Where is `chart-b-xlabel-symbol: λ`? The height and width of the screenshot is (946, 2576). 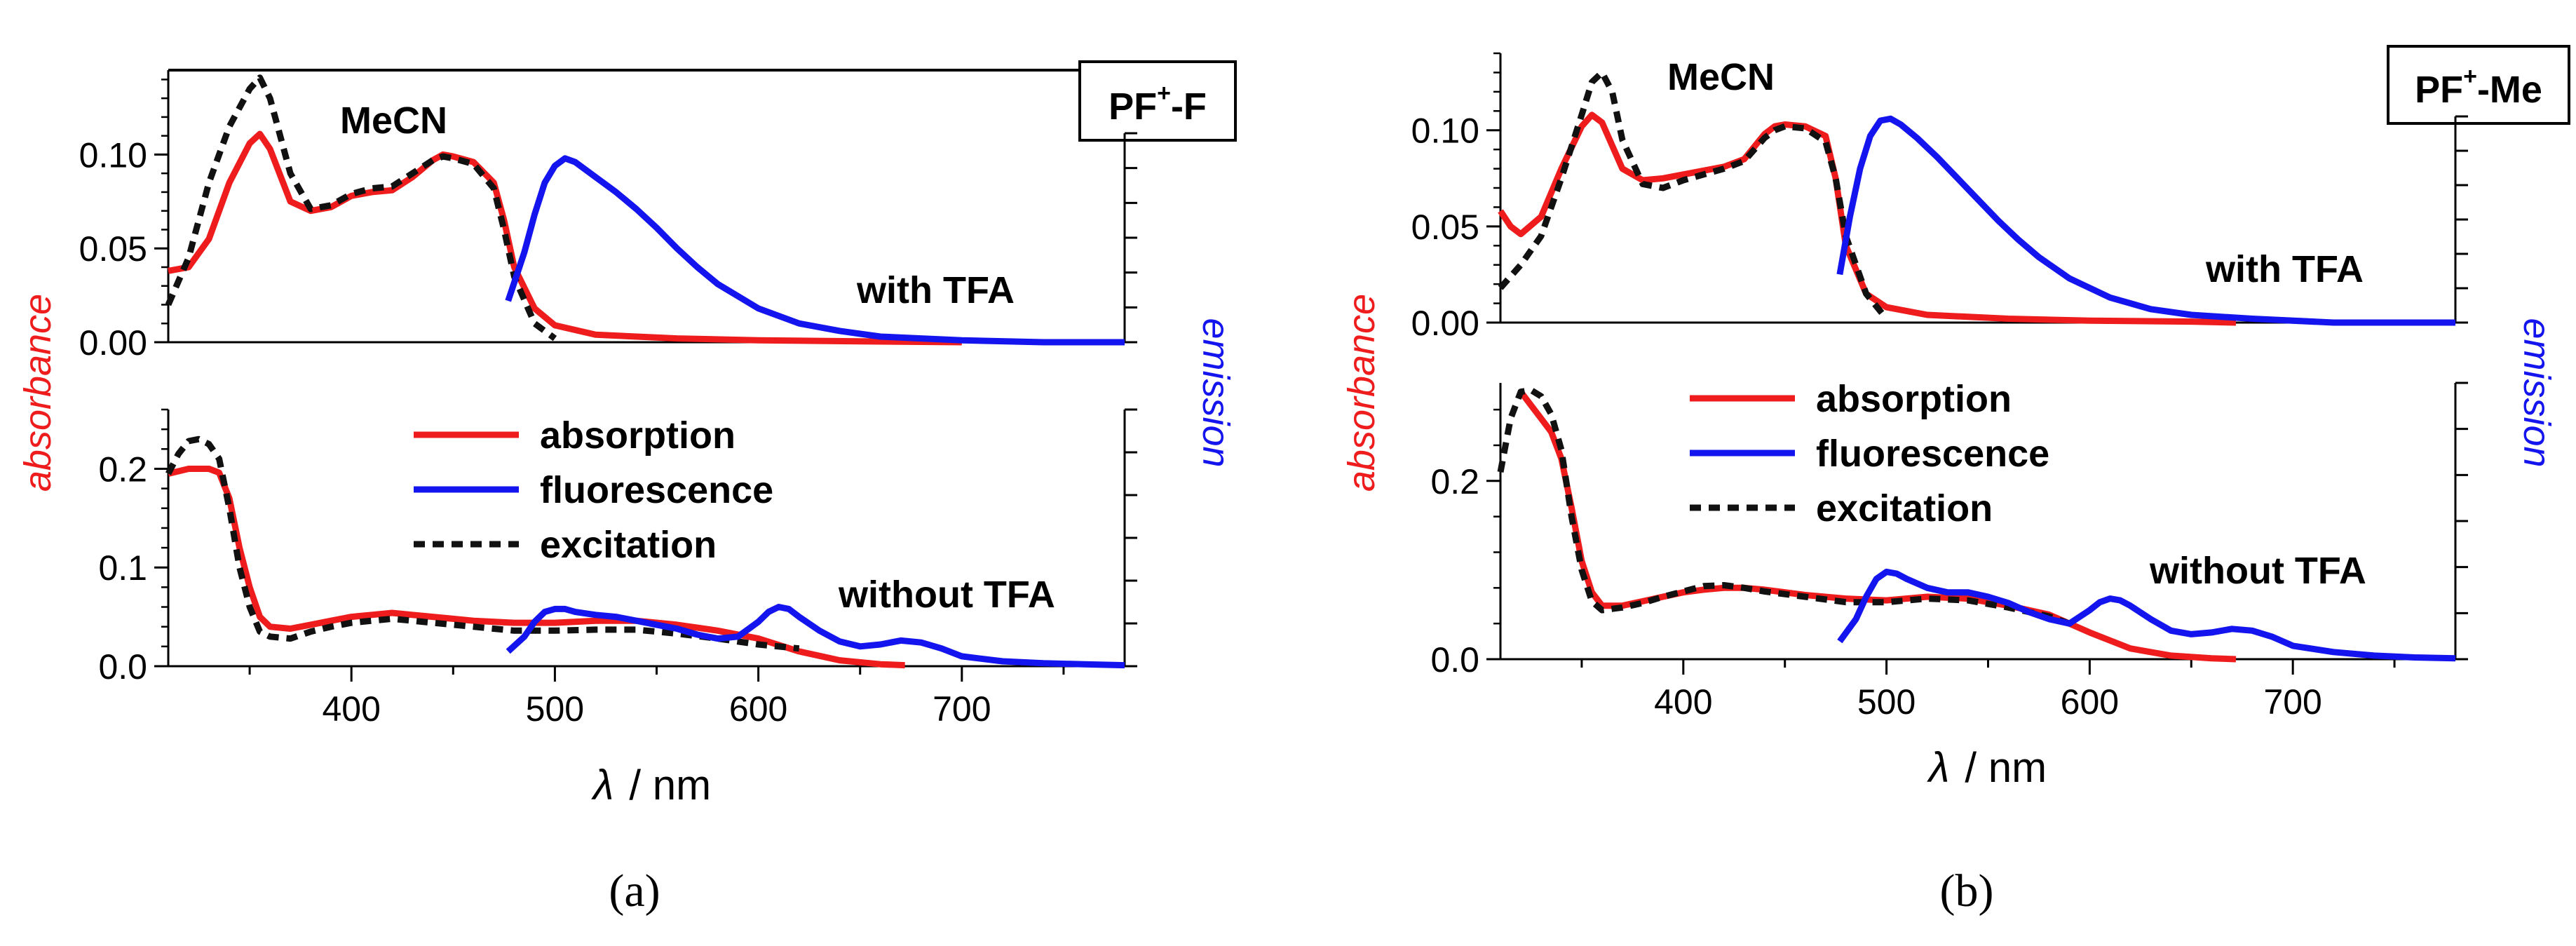 chart-b-xlabel-symbol: λ is located at coordinates (1939, 768).